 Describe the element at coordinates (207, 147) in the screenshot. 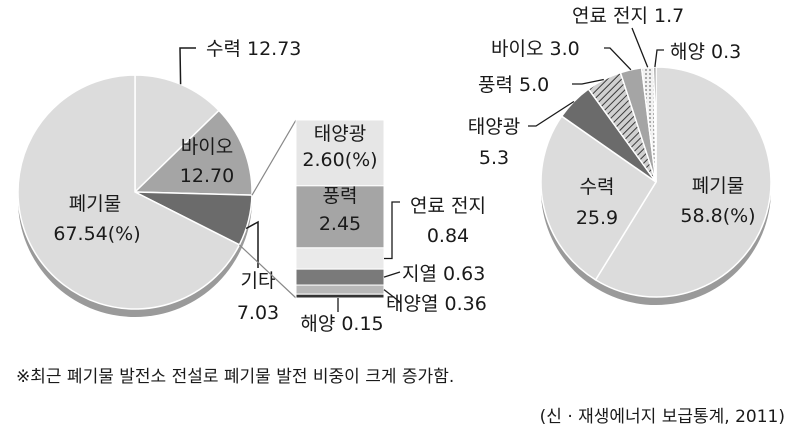

I see `slice-label: 바이오` at that location.